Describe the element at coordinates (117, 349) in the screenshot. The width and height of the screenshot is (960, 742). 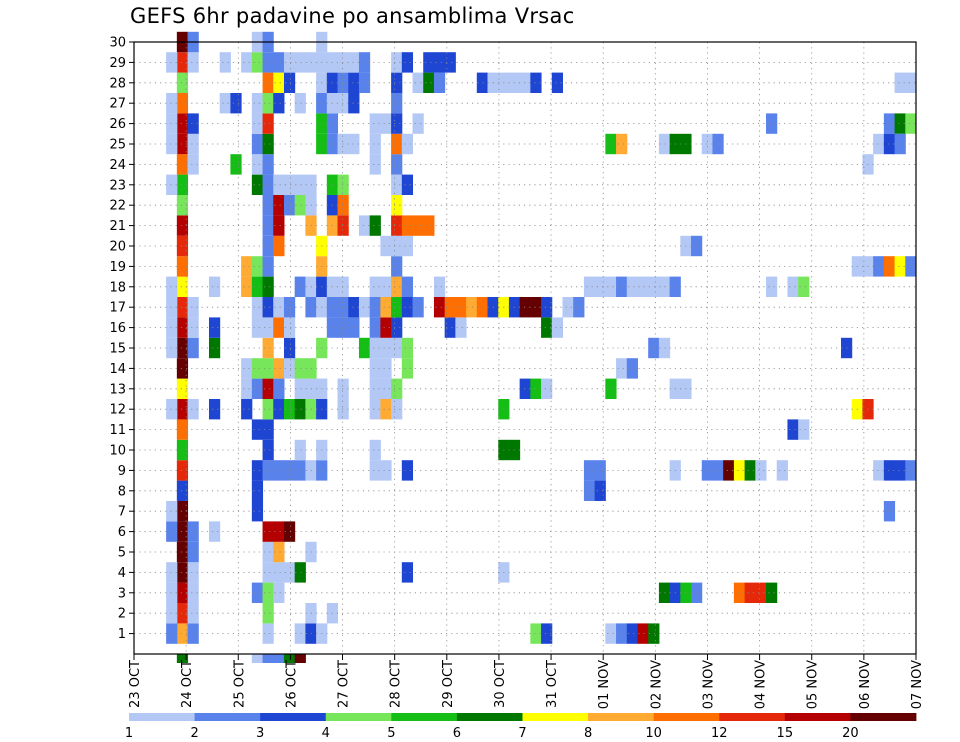
I see `y-tick-label: 15` at that location.